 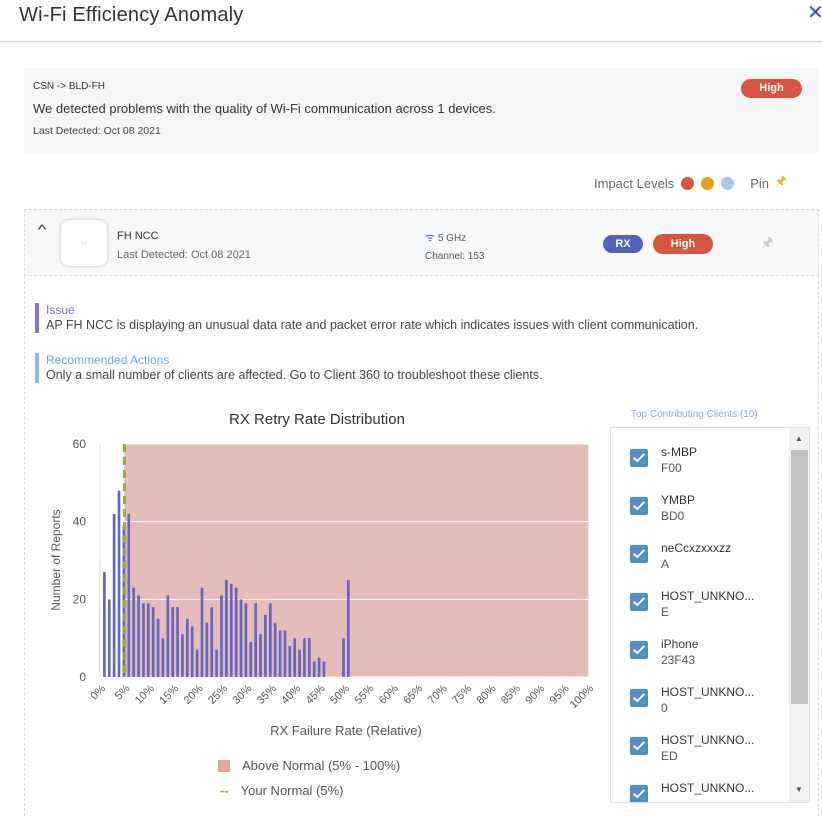 What do you see at coordinates (771, 88) in the screenshot?
I see `severity-badge: High` at bounding box center [771, 88].